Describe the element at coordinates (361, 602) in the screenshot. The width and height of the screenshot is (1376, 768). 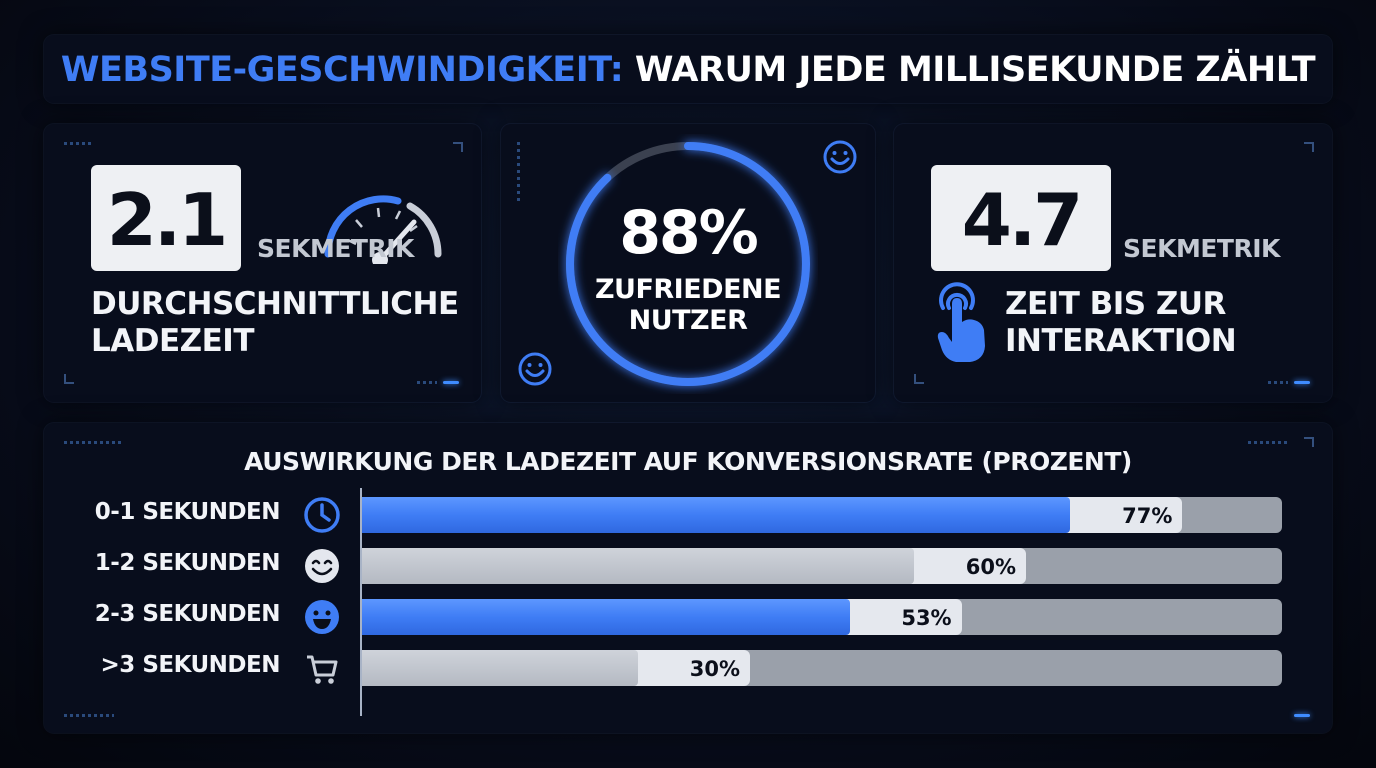
I see `chart-axis-line` at that location.